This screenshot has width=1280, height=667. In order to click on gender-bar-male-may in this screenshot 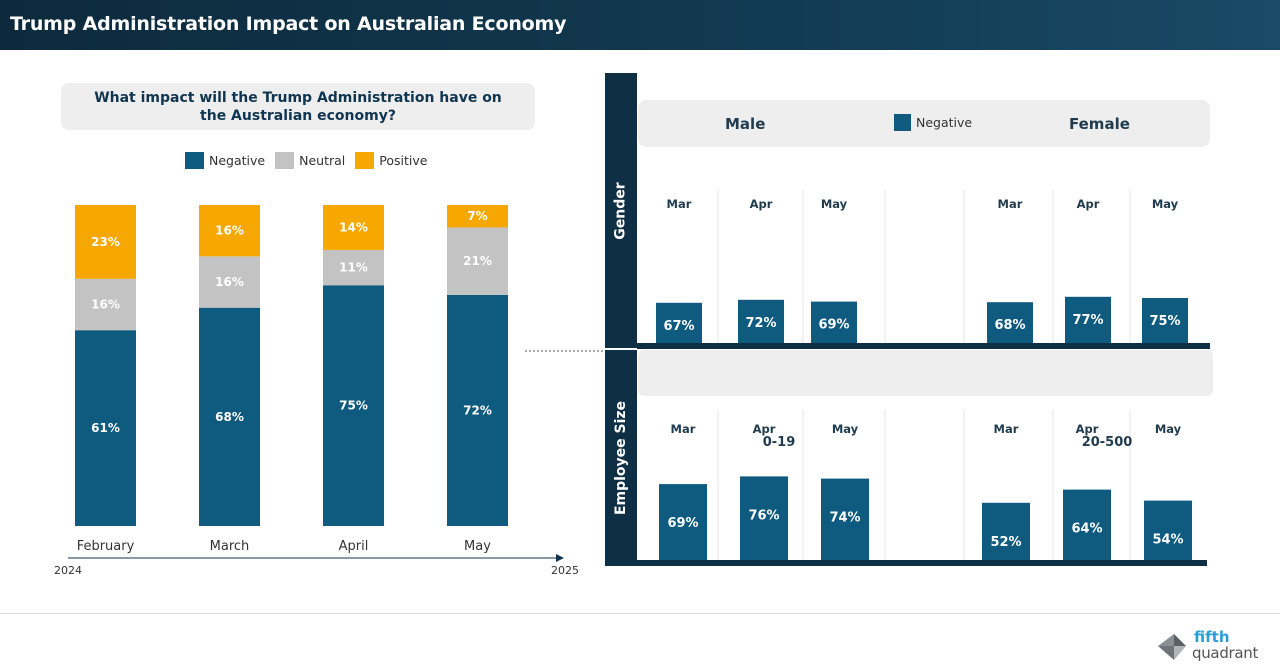, I will do `click(834, 322)`.